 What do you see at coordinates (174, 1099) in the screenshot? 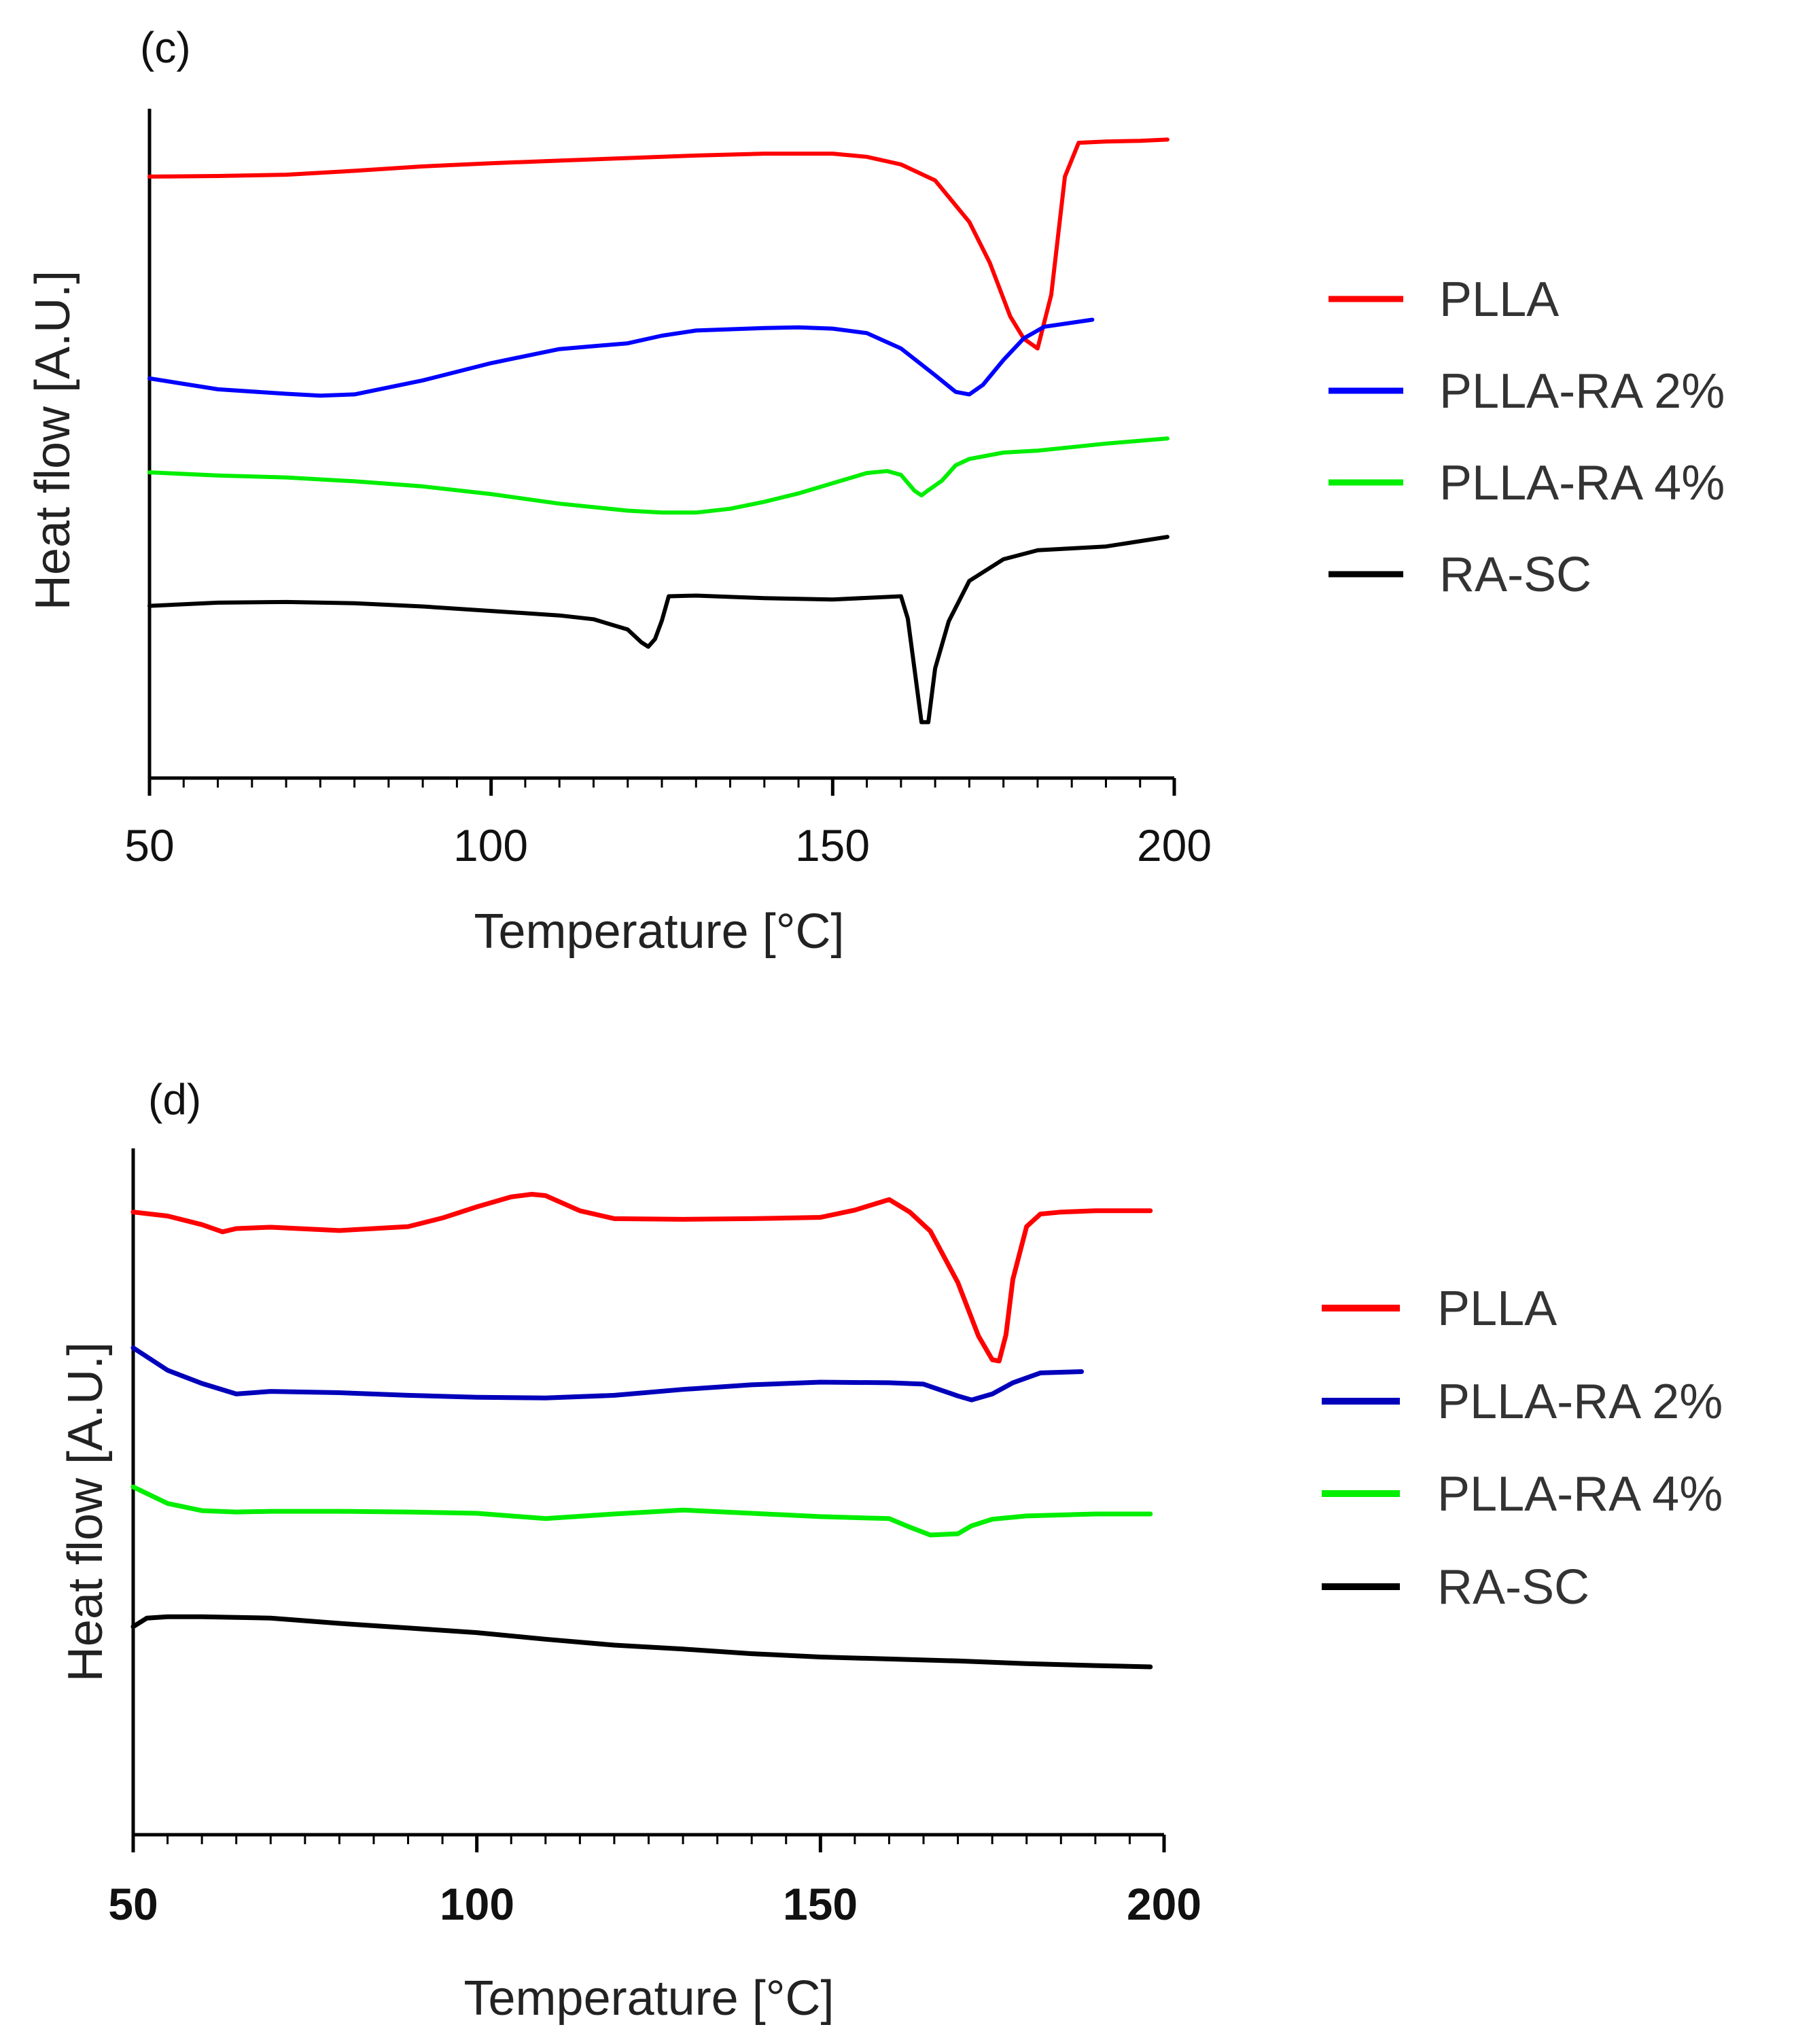
I see `panel-label: (d)` at bounding box center [174, 1099].